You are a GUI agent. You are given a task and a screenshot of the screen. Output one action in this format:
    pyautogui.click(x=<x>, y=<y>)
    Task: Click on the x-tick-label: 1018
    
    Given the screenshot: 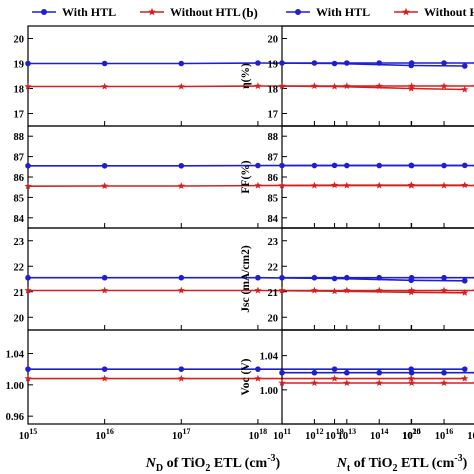 What is the action you would take?
    pyautogui.click(x=258, y=434)
    